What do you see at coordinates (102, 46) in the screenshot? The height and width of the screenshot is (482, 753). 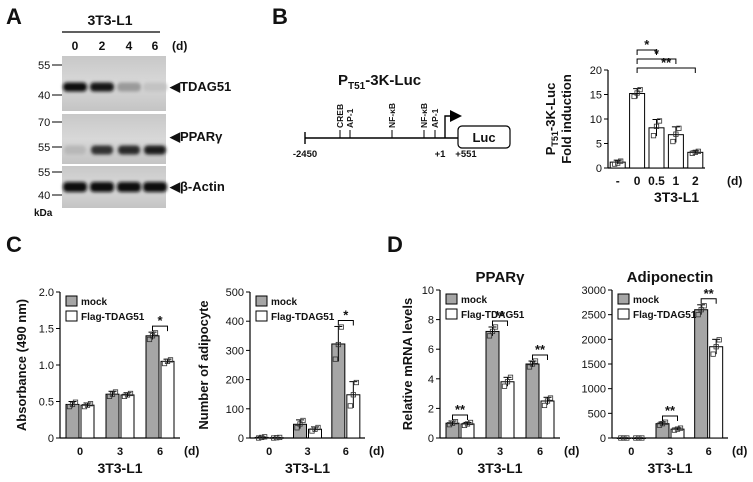 I see `lane-label: 2` at bounding box center [102, 46].